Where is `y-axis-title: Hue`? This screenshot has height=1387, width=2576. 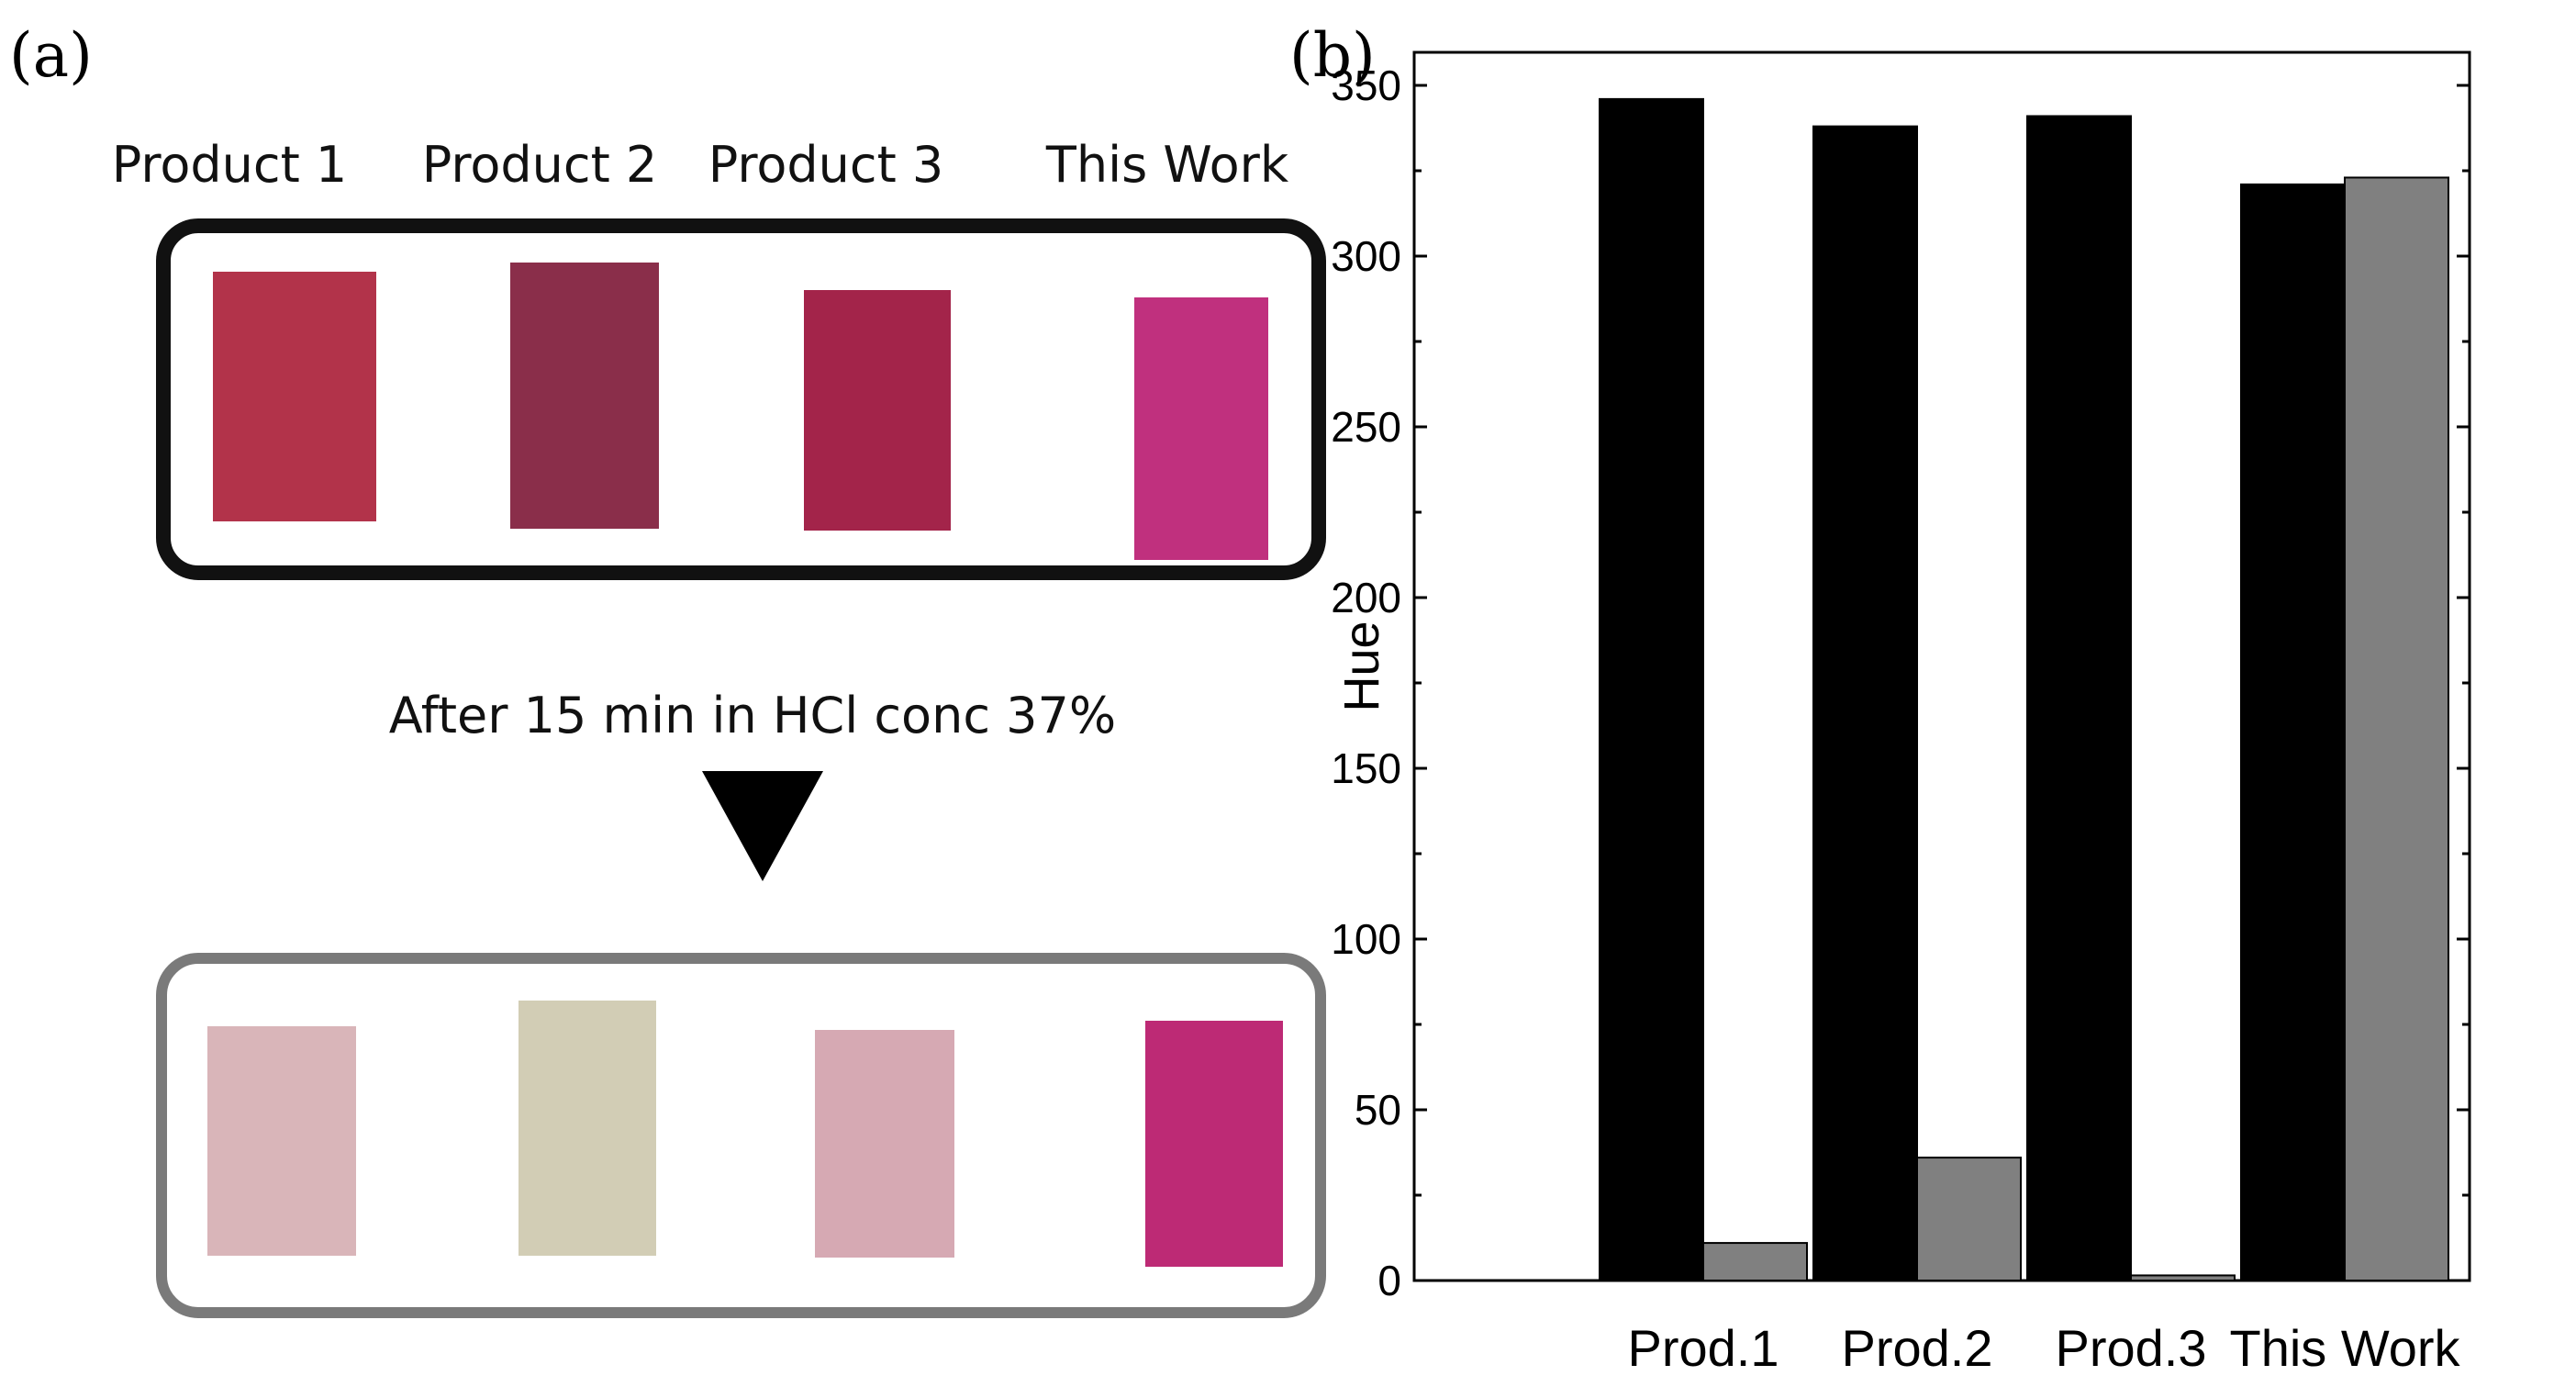 y-axis-title: Hue is located at coordinates (1361, 666).